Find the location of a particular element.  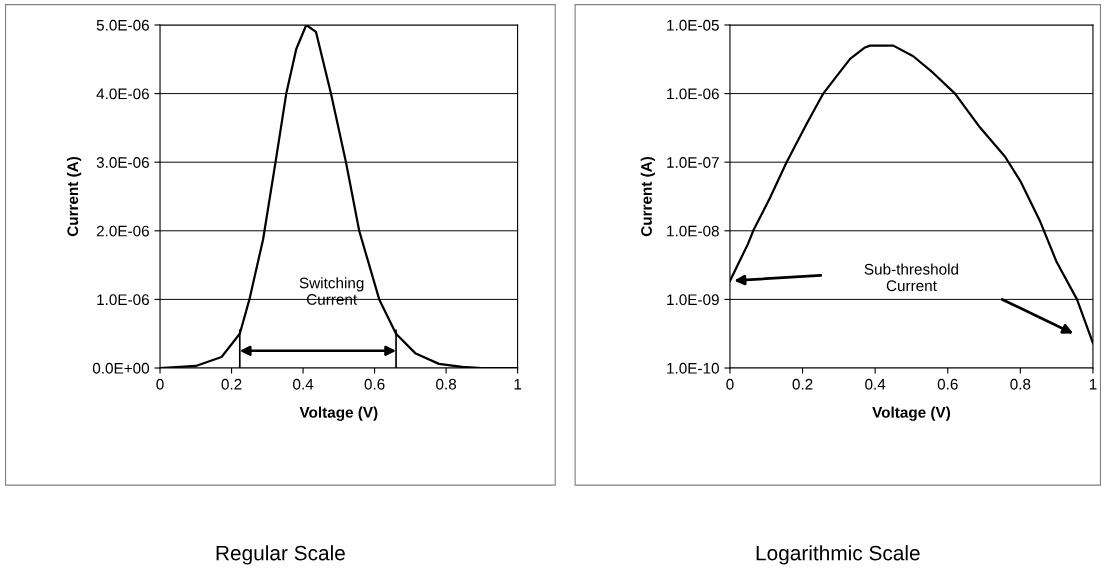

y-tick-label: 1.0E-08 is located at coordinates (693, 231).